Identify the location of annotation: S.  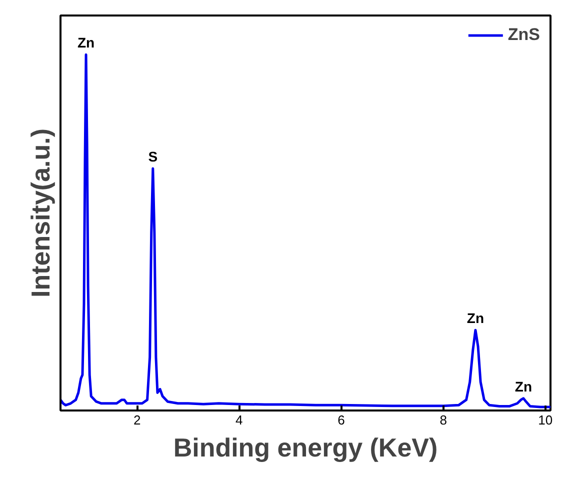
(153, 156).